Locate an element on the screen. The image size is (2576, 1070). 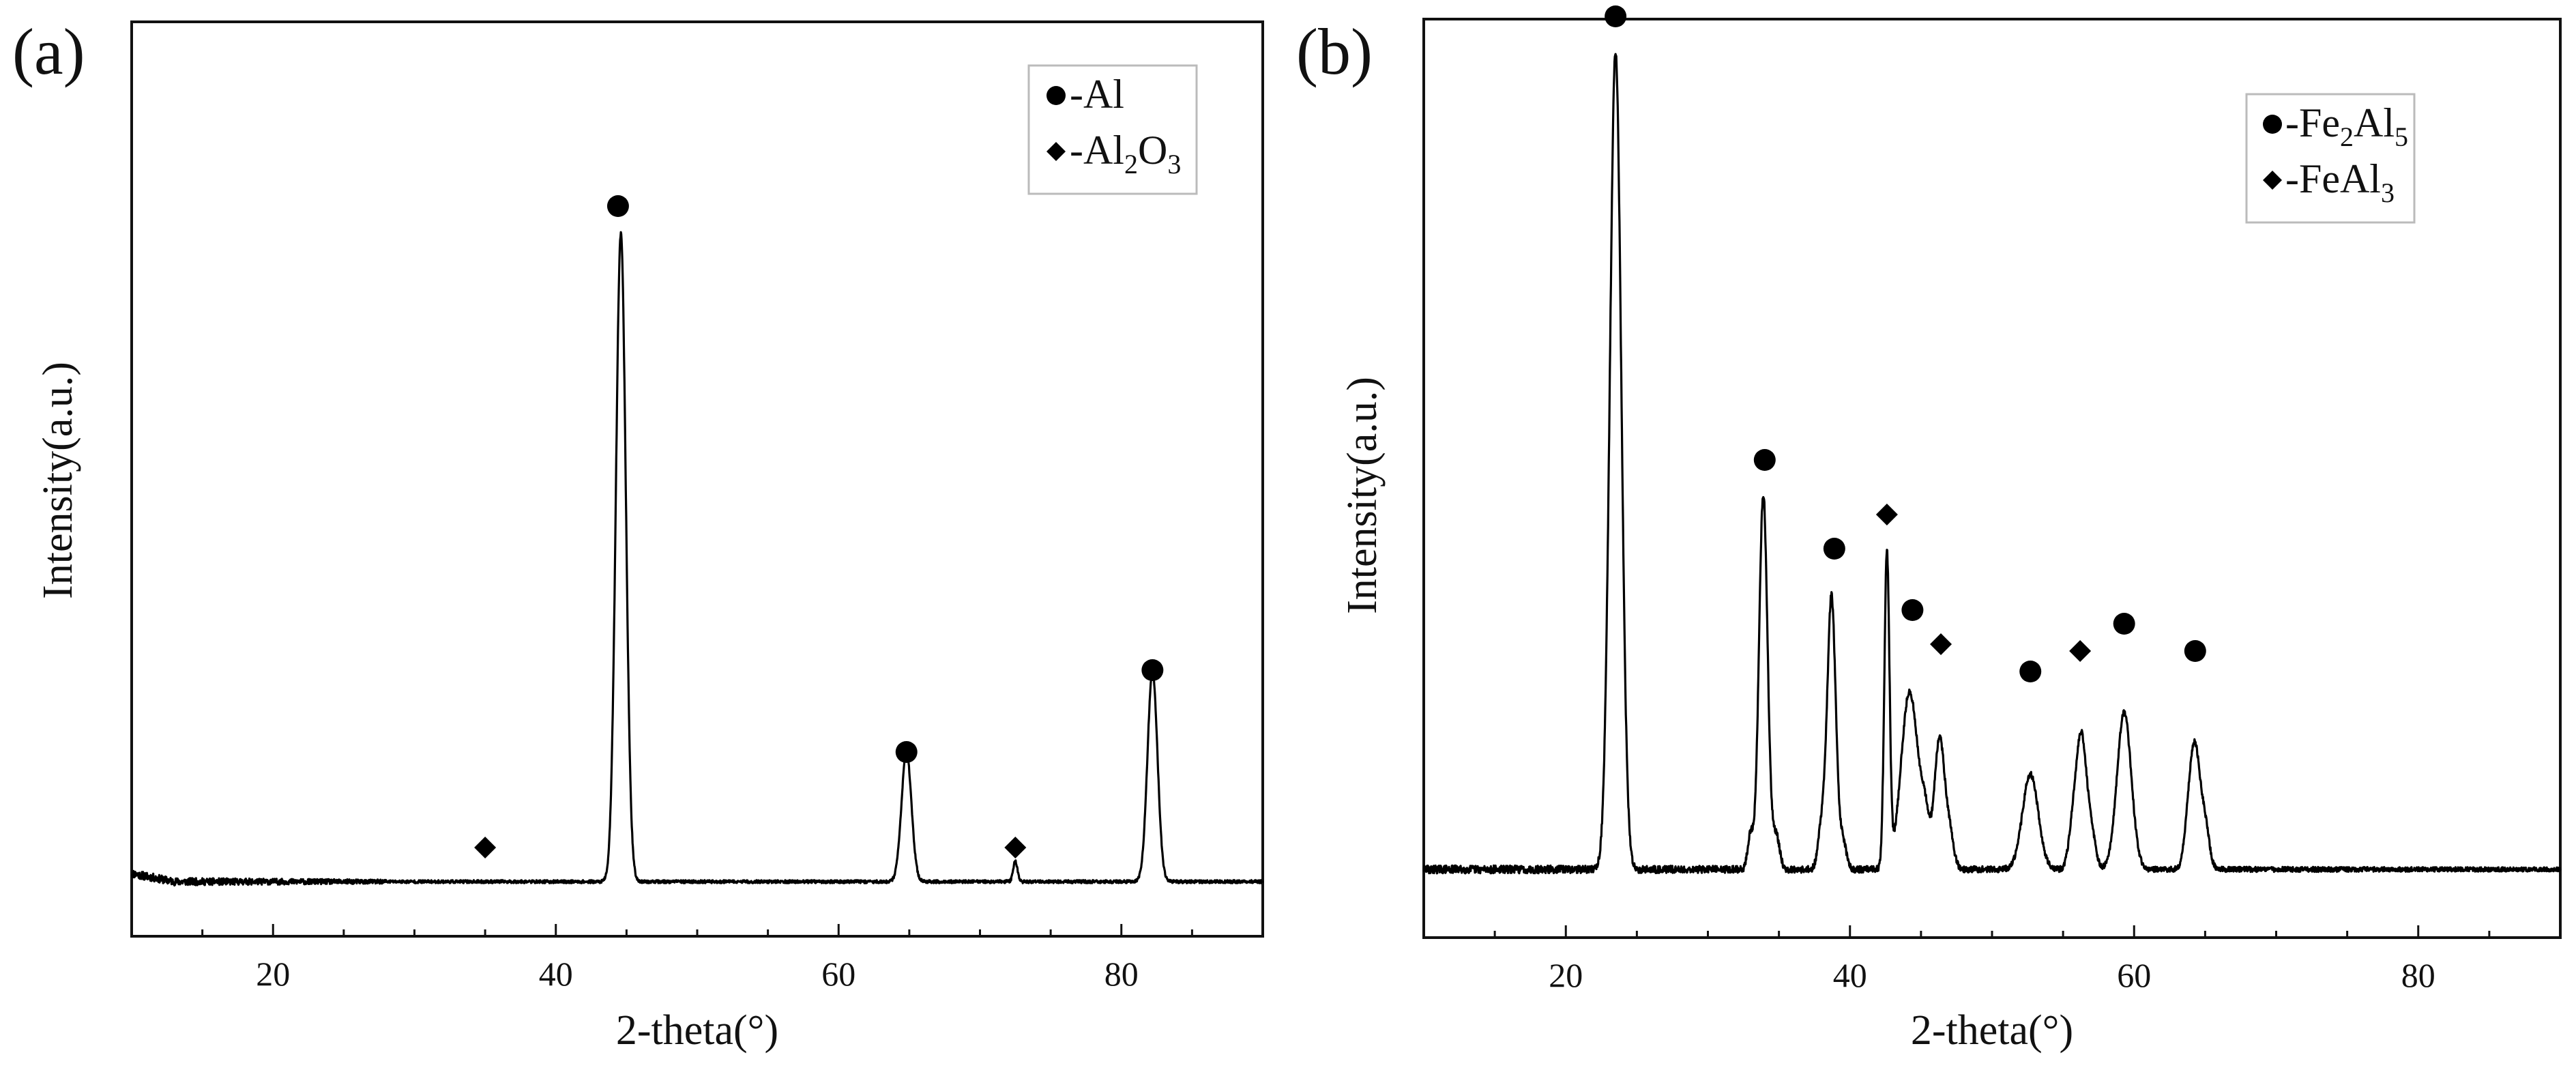
panel-b-label: (b) is located at coordinates (1334, 51).